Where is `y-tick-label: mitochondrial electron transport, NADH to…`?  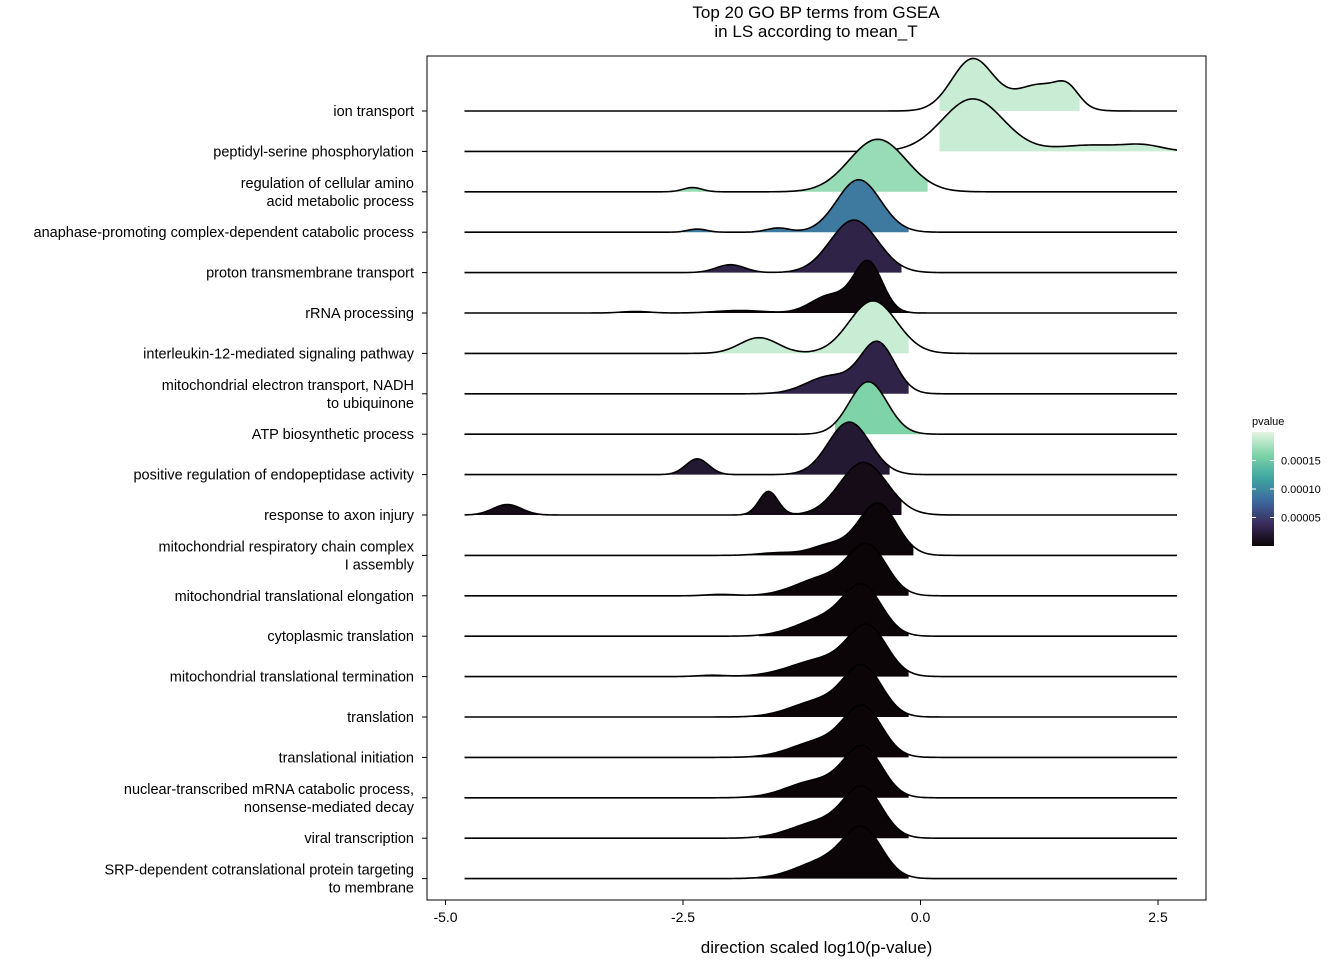 y-tick-label: mitochondrial electron transport, NADH to… is located at coordinates (288, 395).